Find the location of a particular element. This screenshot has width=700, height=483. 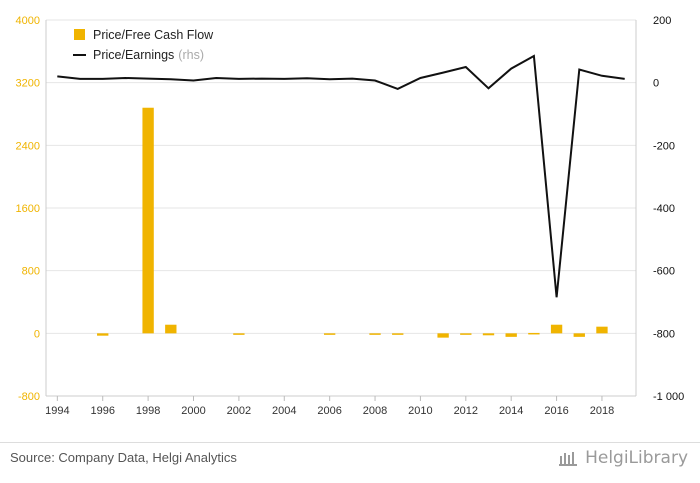

right-axis: 200 0 -200 -400 -600 -800 -1 000 is located at coordinates (659, 209).